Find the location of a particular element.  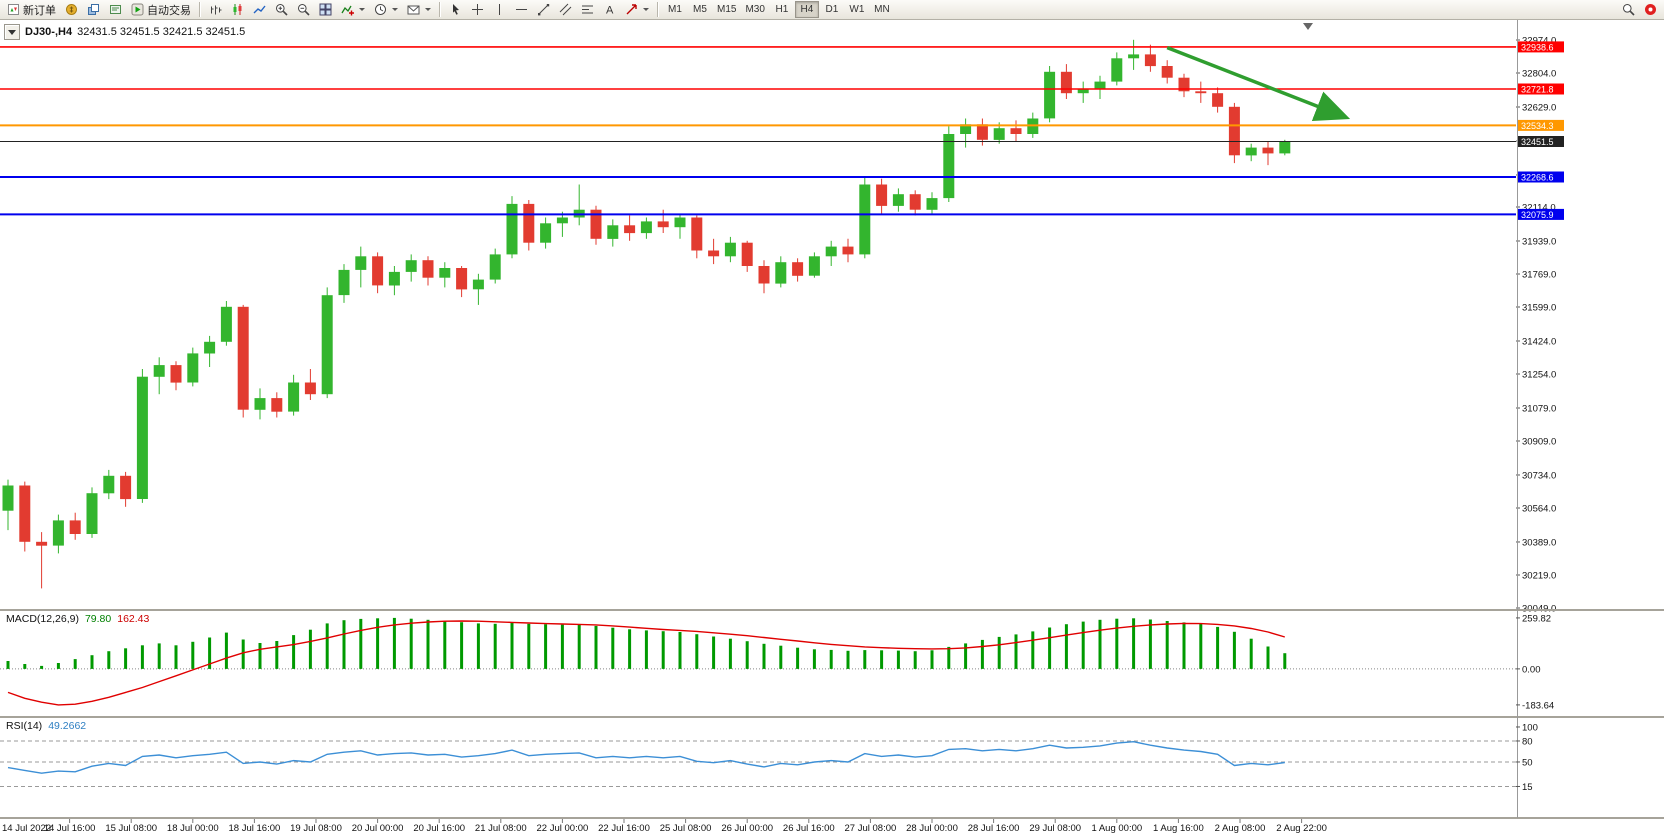

periods-button is located at coordinates (386, 9).